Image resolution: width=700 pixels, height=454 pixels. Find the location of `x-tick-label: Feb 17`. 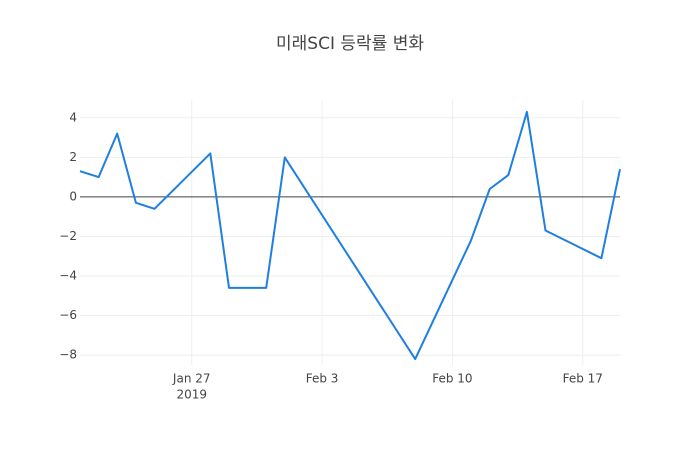

x-tick-label: Feb 17 is located at coordinates (583, 379).